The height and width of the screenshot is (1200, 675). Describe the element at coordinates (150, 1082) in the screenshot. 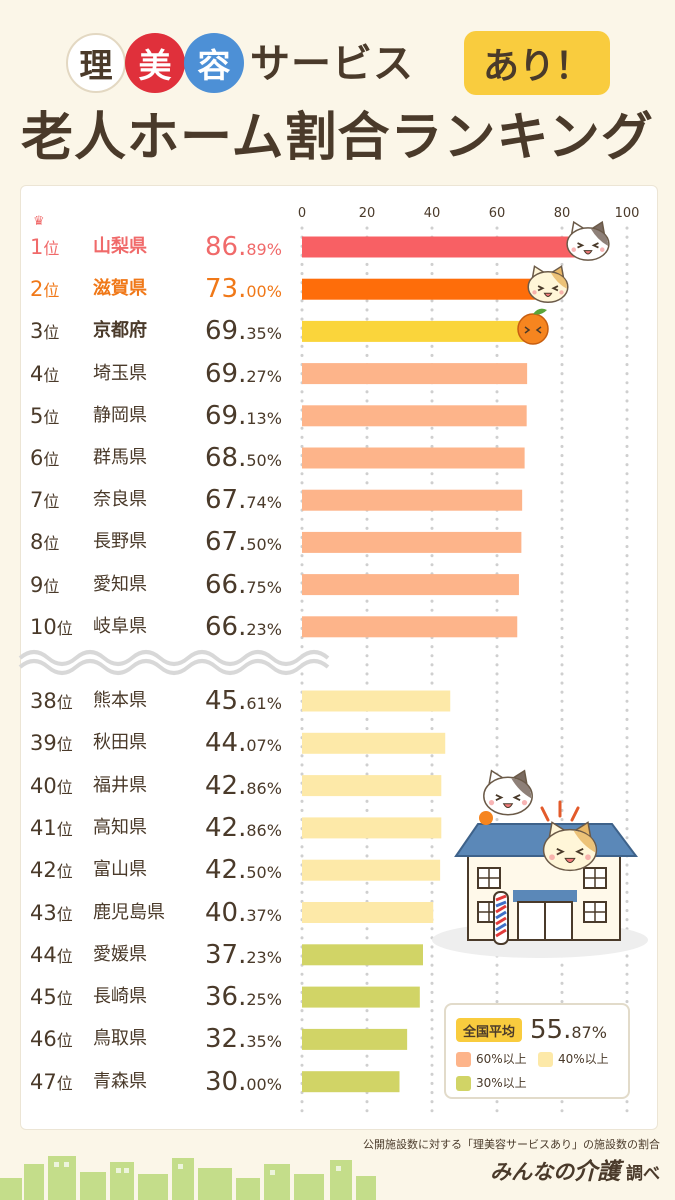

I see `ranking-row: 47位 青森県 30.00%` at that location.